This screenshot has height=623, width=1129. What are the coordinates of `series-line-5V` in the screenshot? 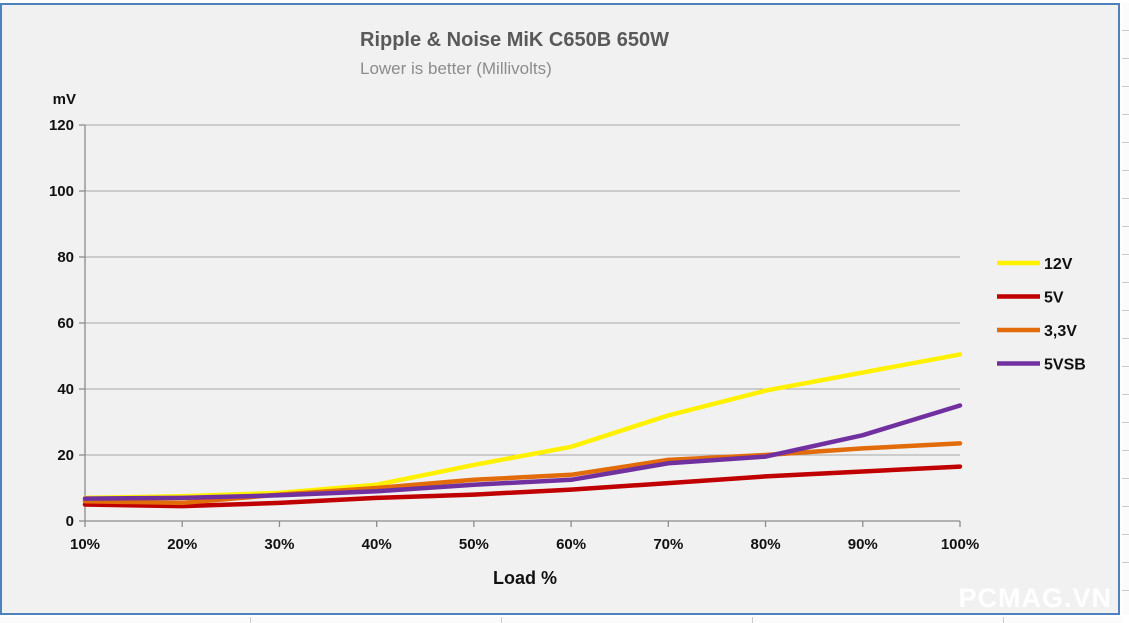 It's located at (522, 486).